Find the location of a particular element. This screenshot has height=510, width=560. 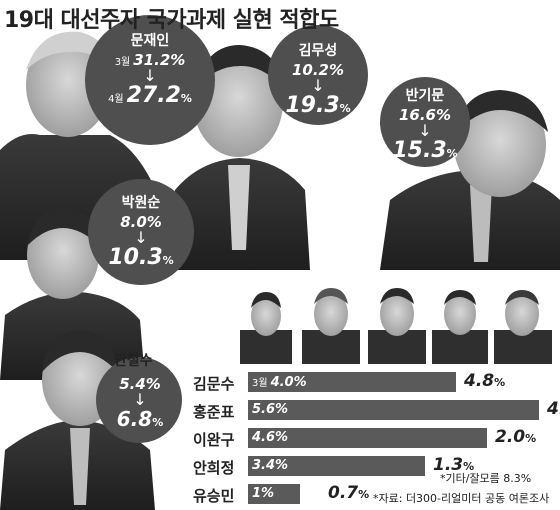

bubble-new-value: 27.2 is located at coordinates (153, 95).